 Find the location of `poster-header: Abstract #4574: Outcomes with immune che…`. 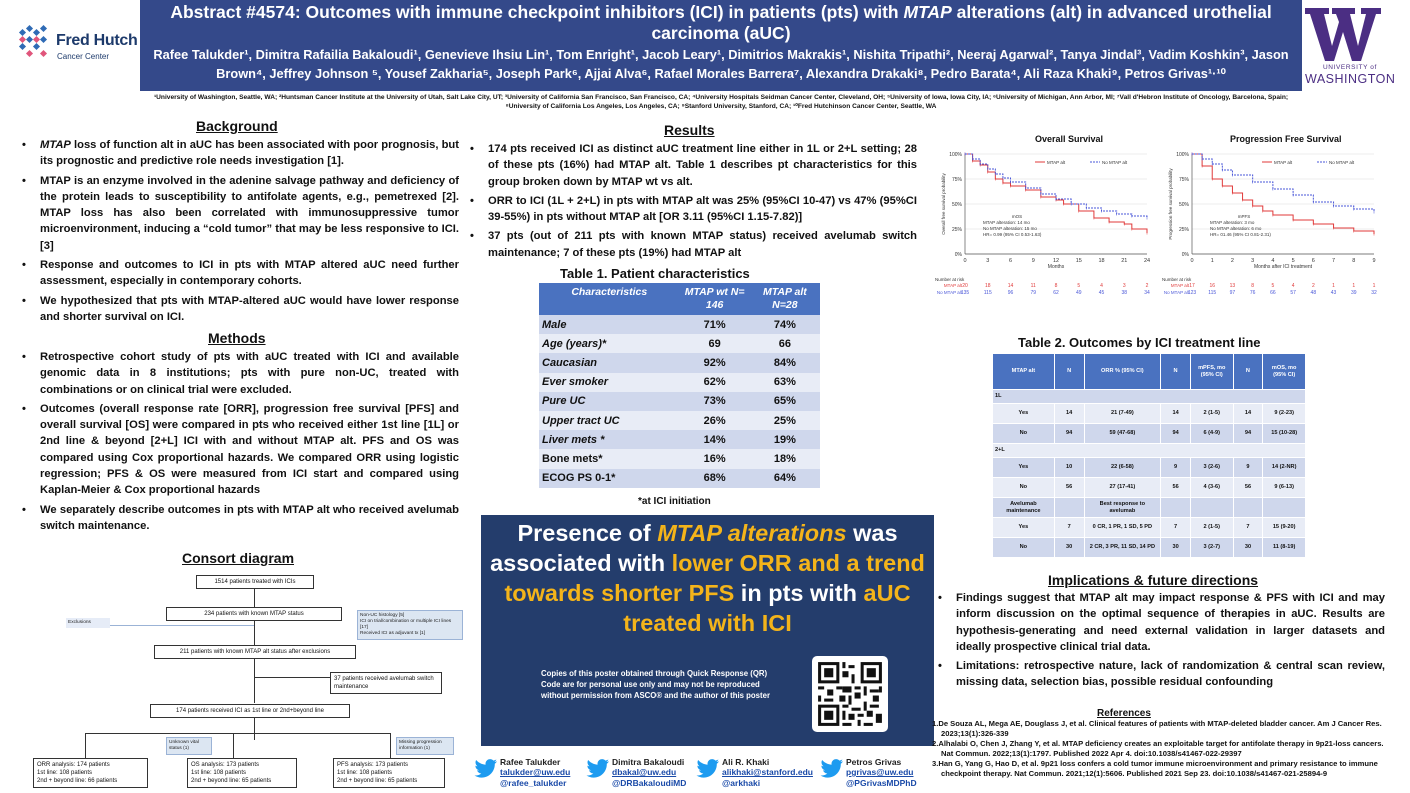

poster-header: Abstract #4574: Outcomes with immune che… is located at coordinates (721, 45).